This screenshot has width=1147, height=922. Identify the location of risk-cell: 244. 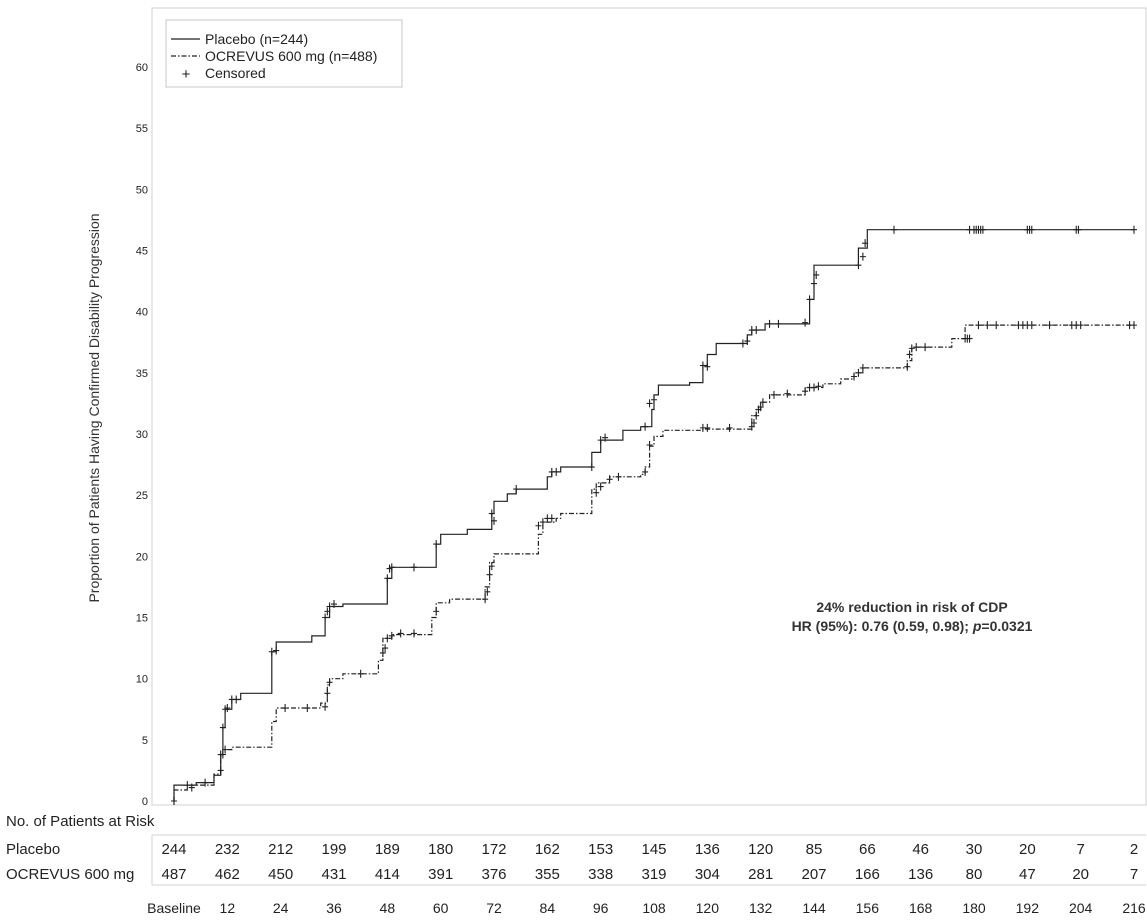
(173, 849).